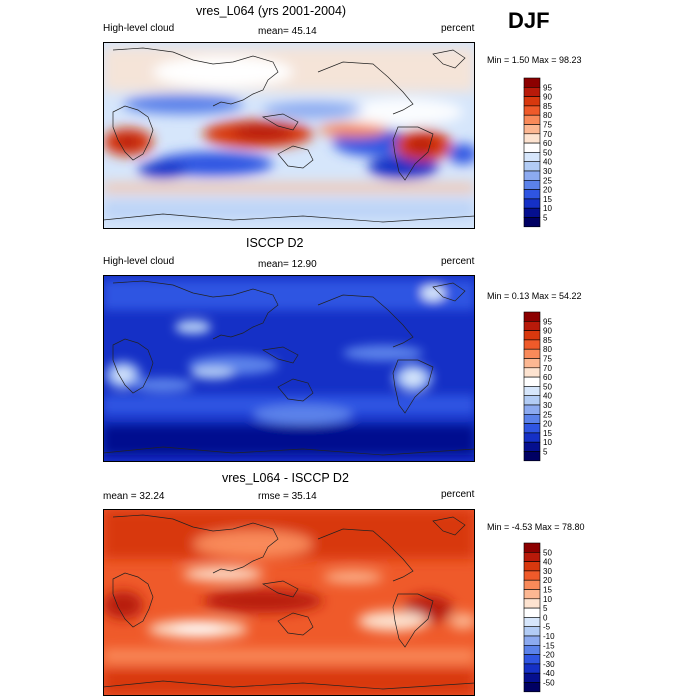 This screenshot has height=700, width=700. Describe the element at coordinates (549, 655) in the screenshot. I see `colorbar-tick-label: -20` at that location.